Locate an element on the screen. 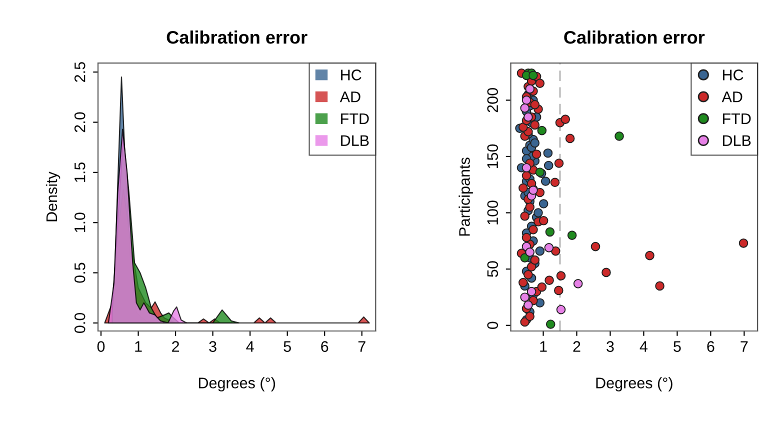 The width and height of the screenshot is (781, 423). y-tick-label: 2.5 is located at coordinates (80, 72).